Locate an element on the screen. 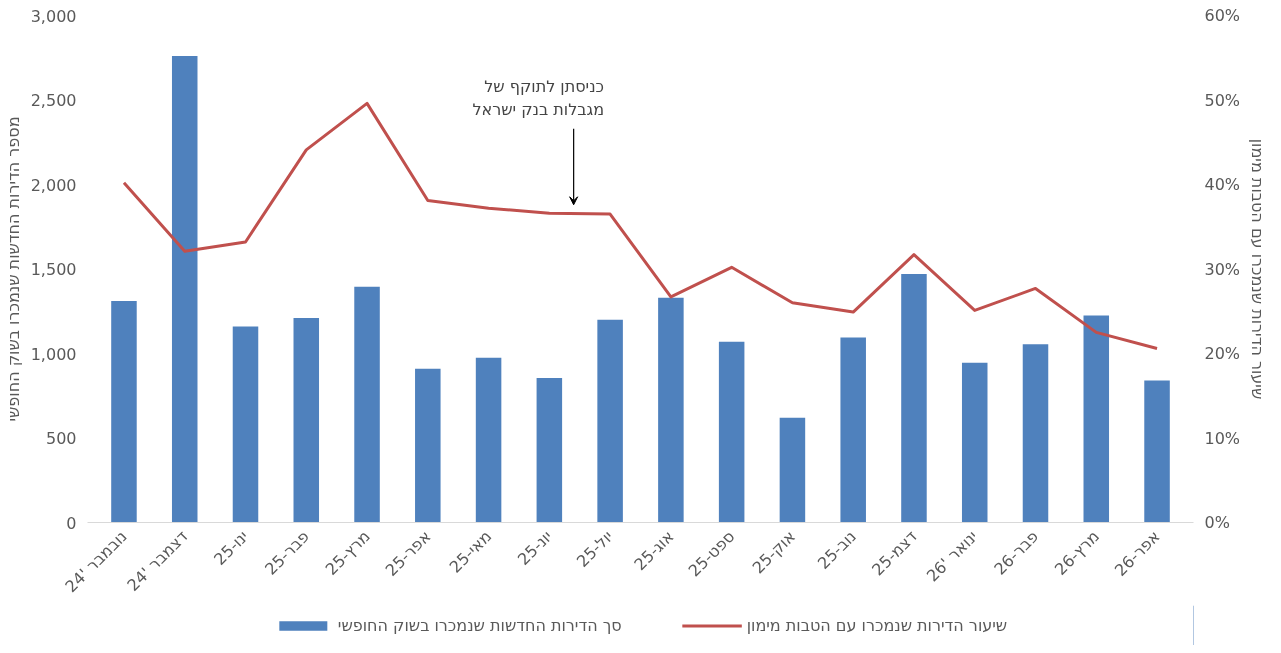 This screenshot has width=1281, height=653. y2-tick-label: 10% is located at coordinates (1222, 438).